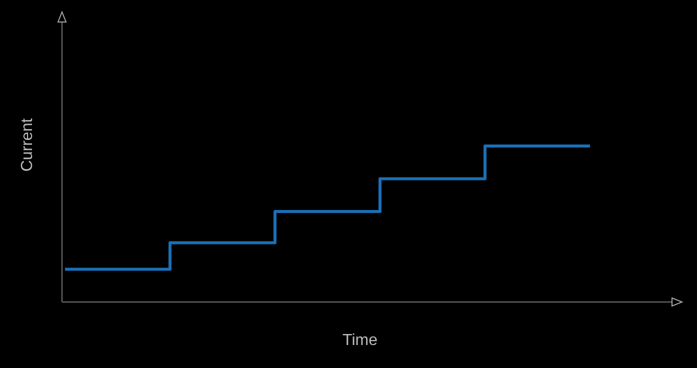 Image resolution: width=697 pixels, height=368 pixels. Describe the element at coordinates (360, 340) in the screenshot. I see `x-axis-title: Time` at that location.